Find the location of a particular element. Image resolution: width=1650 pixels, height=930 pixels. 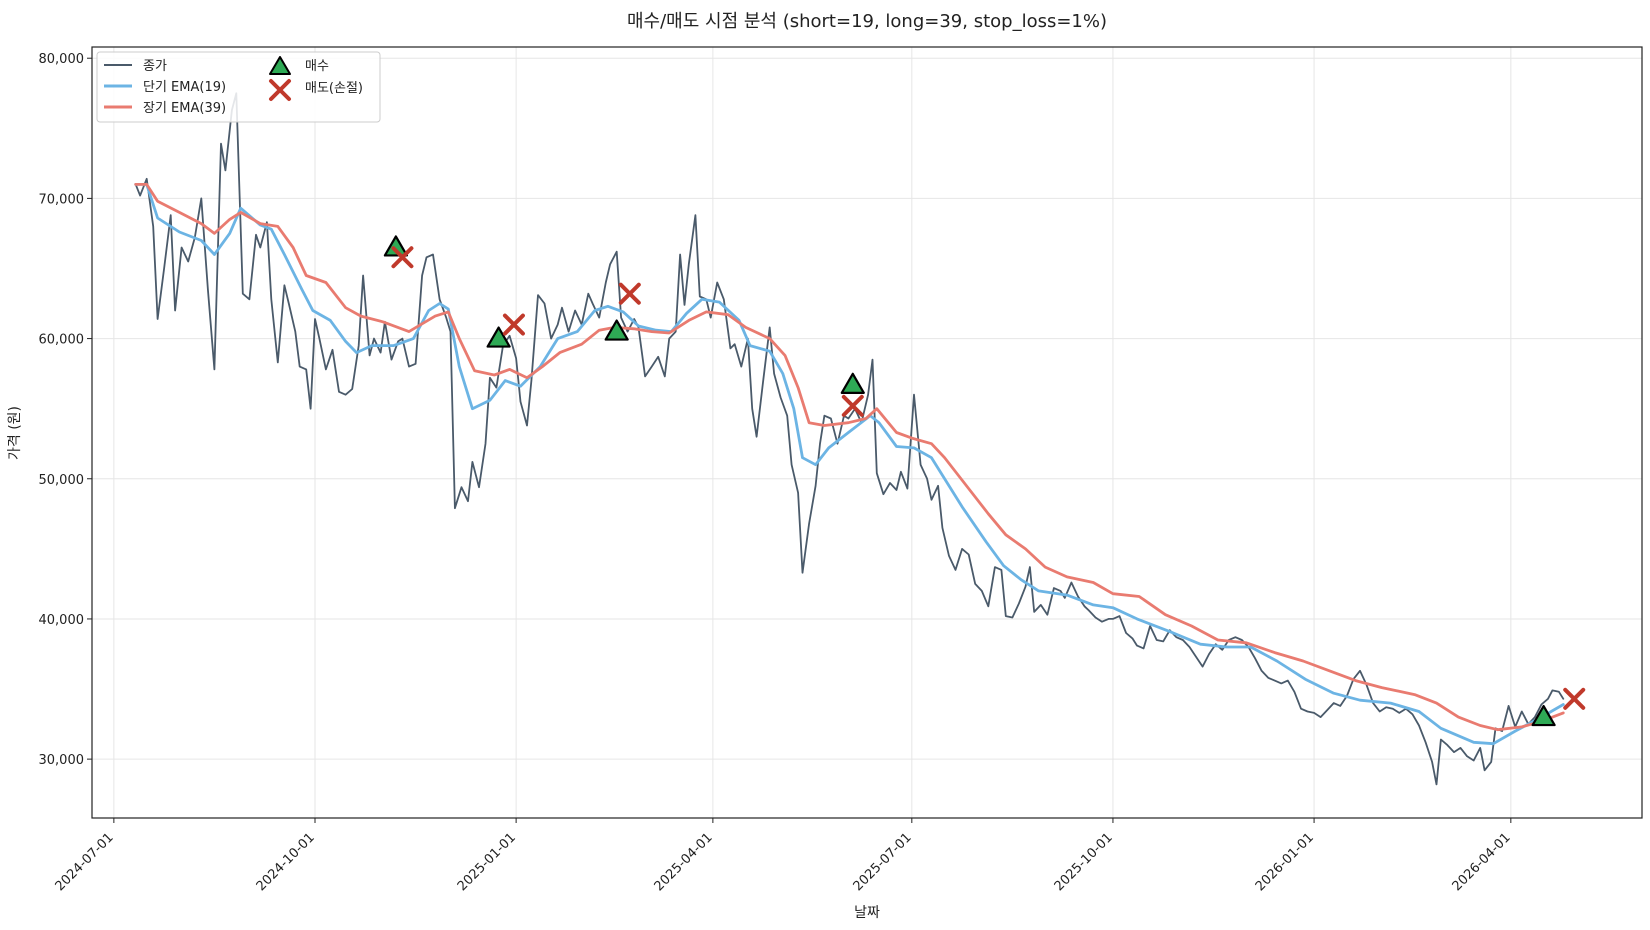

legend-label-sell: 매도(손절) is located at coordinates (334, 88).